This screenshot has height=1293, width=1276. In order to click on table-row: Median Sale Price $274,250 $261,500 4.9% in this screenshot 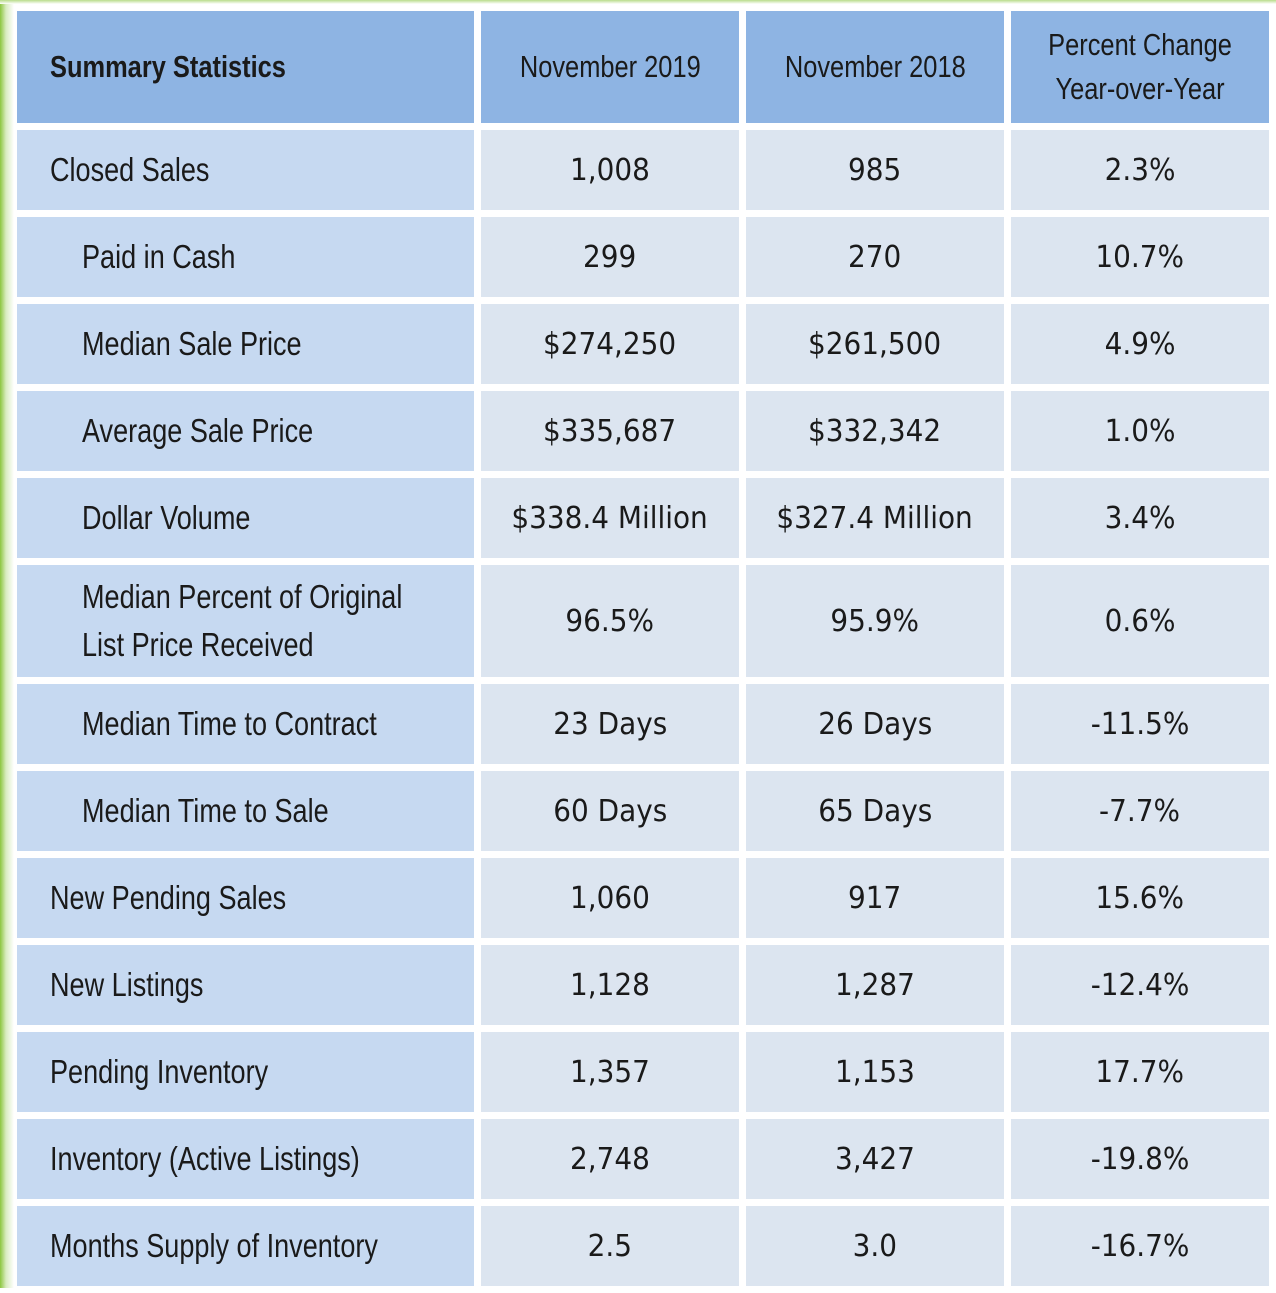, I will do `click(643, 344)`.